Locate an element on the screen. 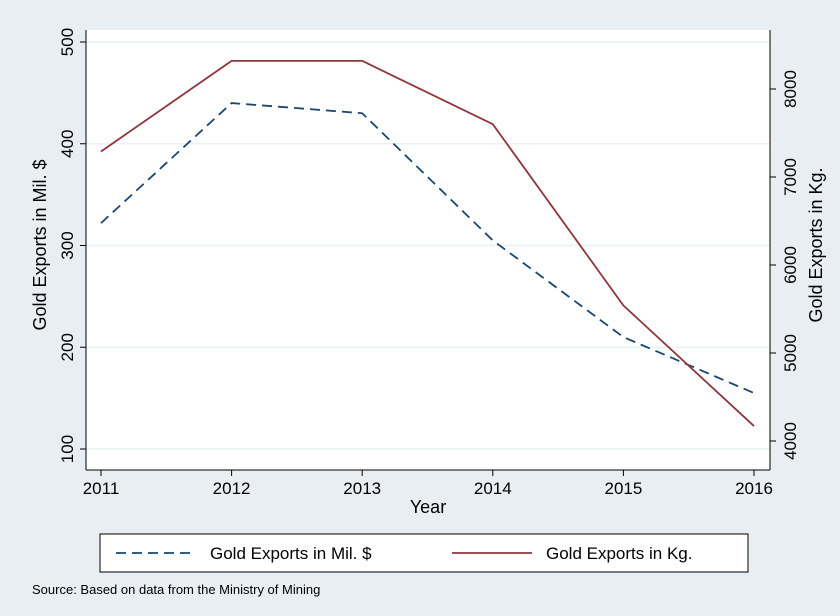 The height and width of the screenshot is (616, 840). y-left-tick-label: 300 is located at coordinates (67, 245).